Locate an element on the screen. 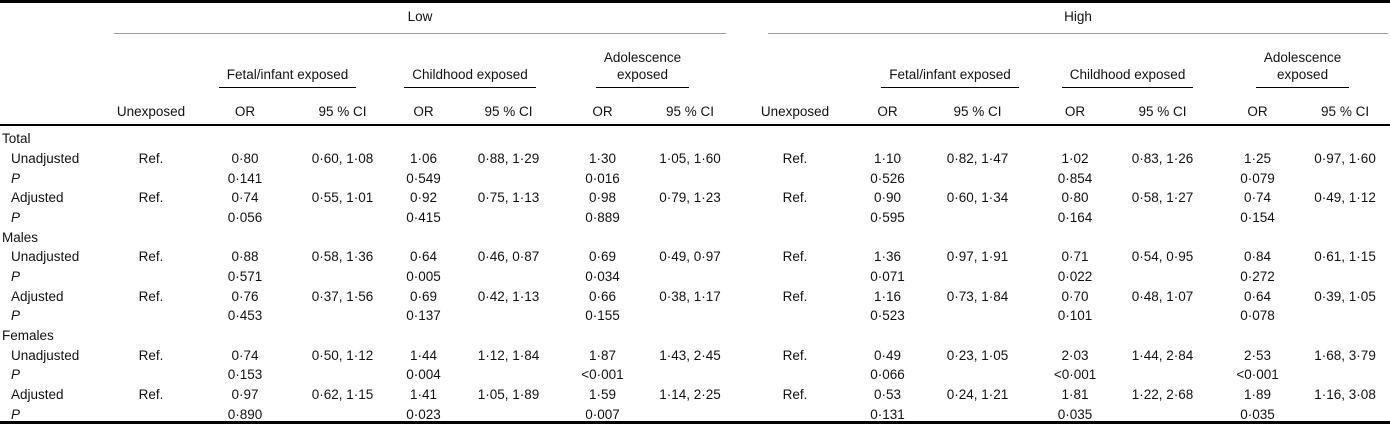  or-cell: 1·10 is located at coordinates (888, 158).